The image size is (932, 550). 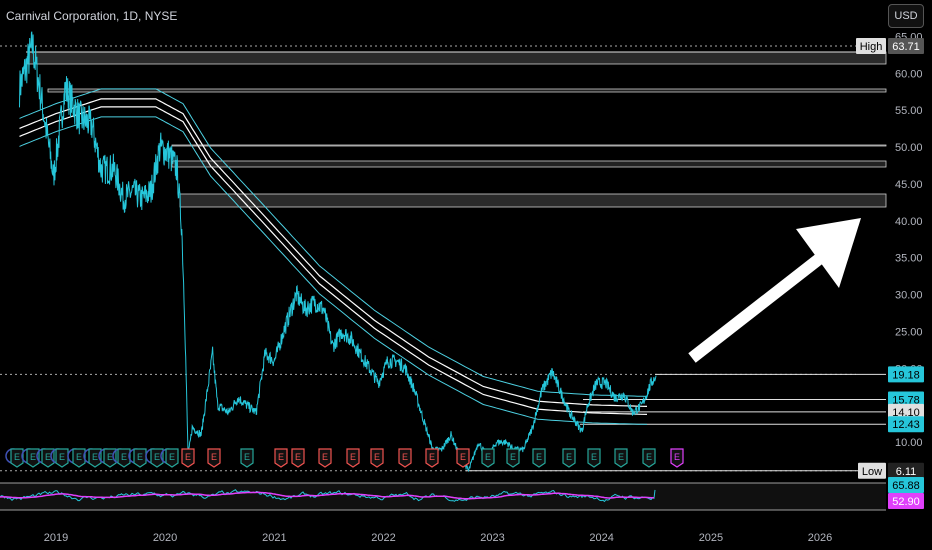 I want to click on level-badge-box, so click(x=906, y=411).